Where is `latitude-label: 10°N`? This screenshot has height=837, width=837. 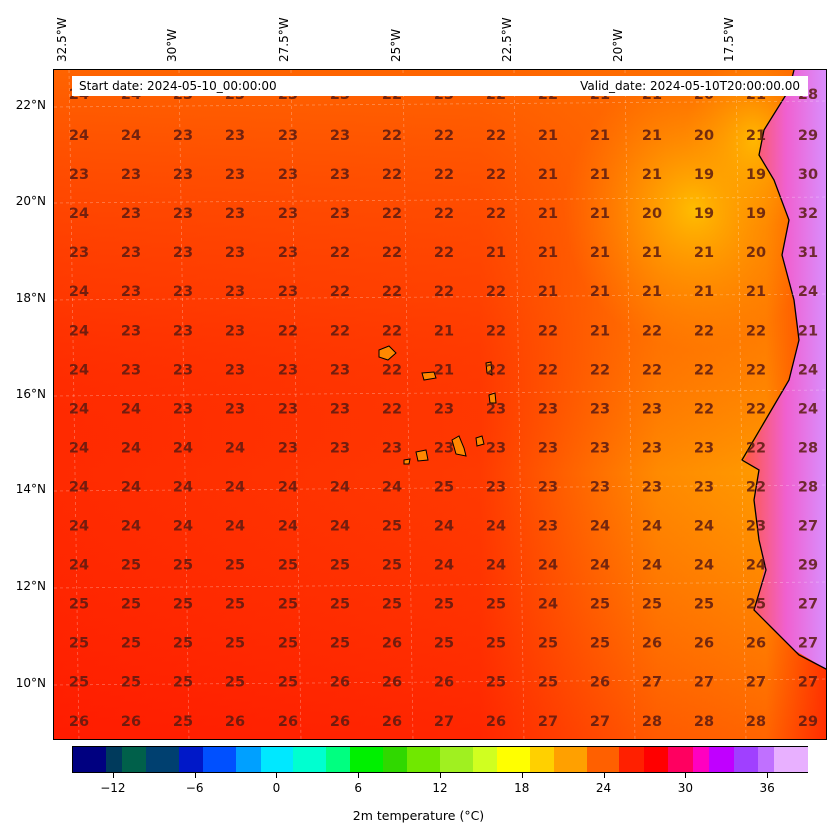
latitude-label: 10°N is located at coordinates (30, 683).